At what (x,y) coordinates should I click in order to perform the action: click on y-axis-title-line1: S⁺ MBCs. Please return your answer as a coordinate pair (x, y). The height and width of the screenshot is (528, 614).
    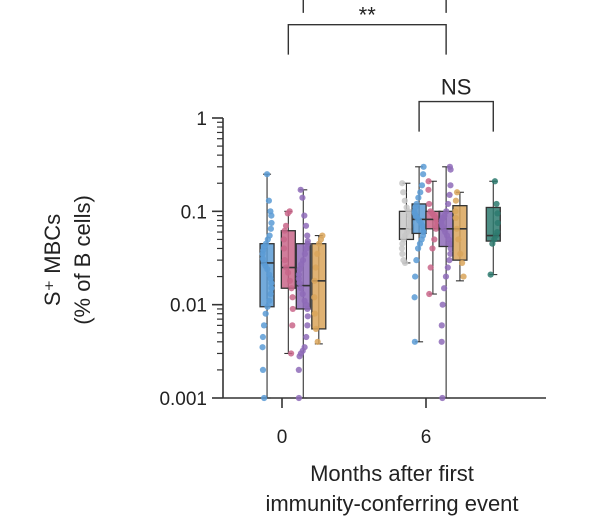
    Looking at the image, I should click on (52, 260).